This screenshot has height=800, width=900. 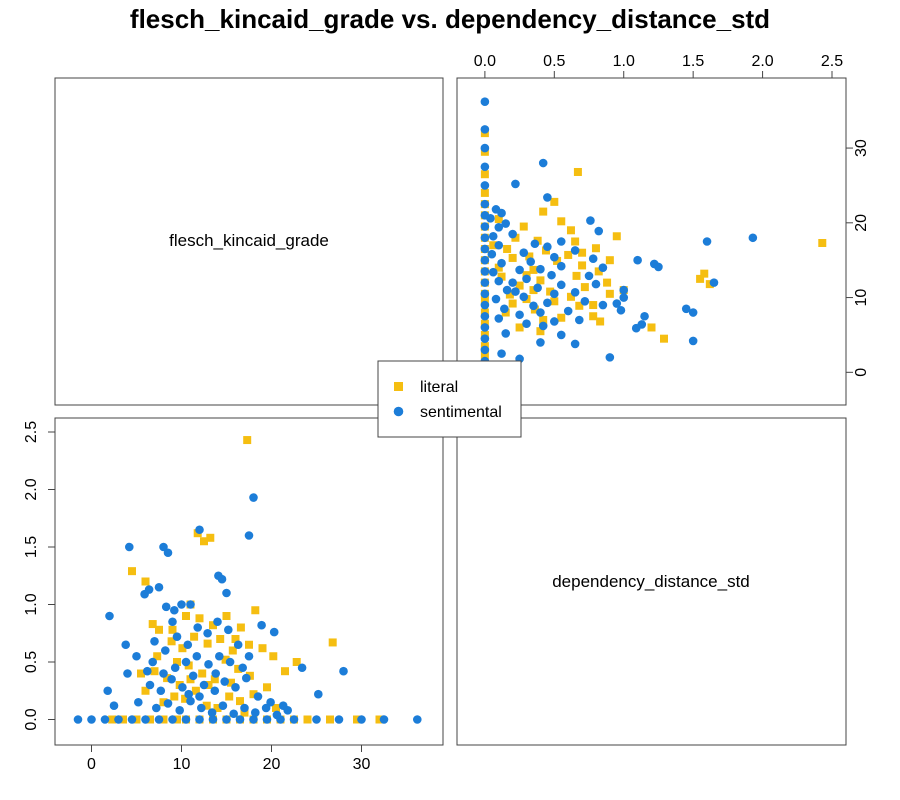 What do you see at coordinates (229, 758) in the screenshot?
I see `bottom-x-axis: 0 10 20 30` at bounding box center [229, 758].